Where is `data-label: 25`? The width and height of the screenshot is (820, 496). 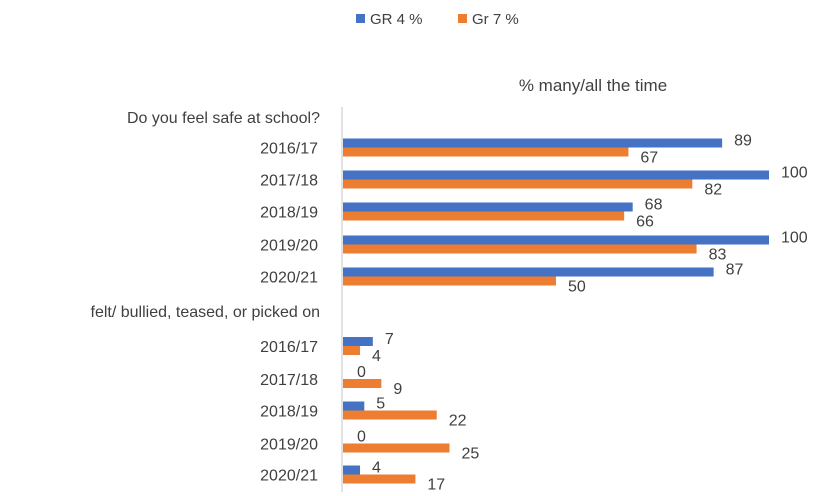 data-label: 25 is located at coordinates (471, 454).